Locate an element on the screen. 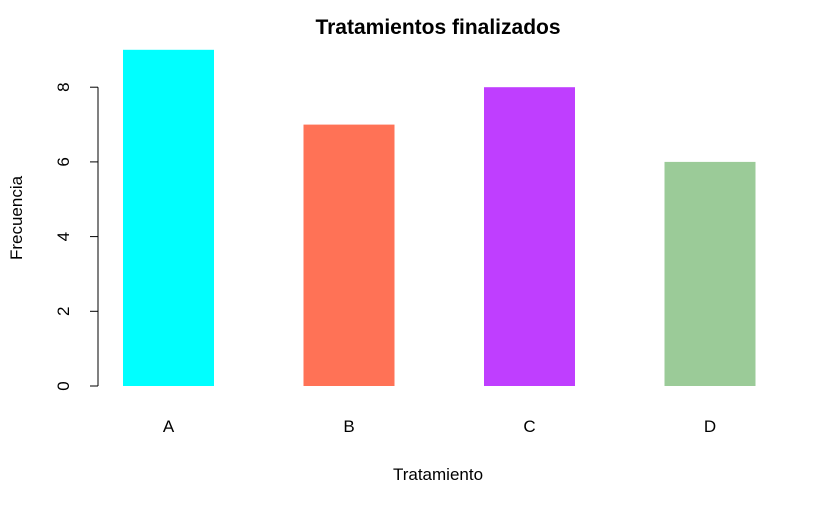 The width and height of the screenshot is (830, 512). y-tick-label-0: 0 is located at coordinates (63, 385).